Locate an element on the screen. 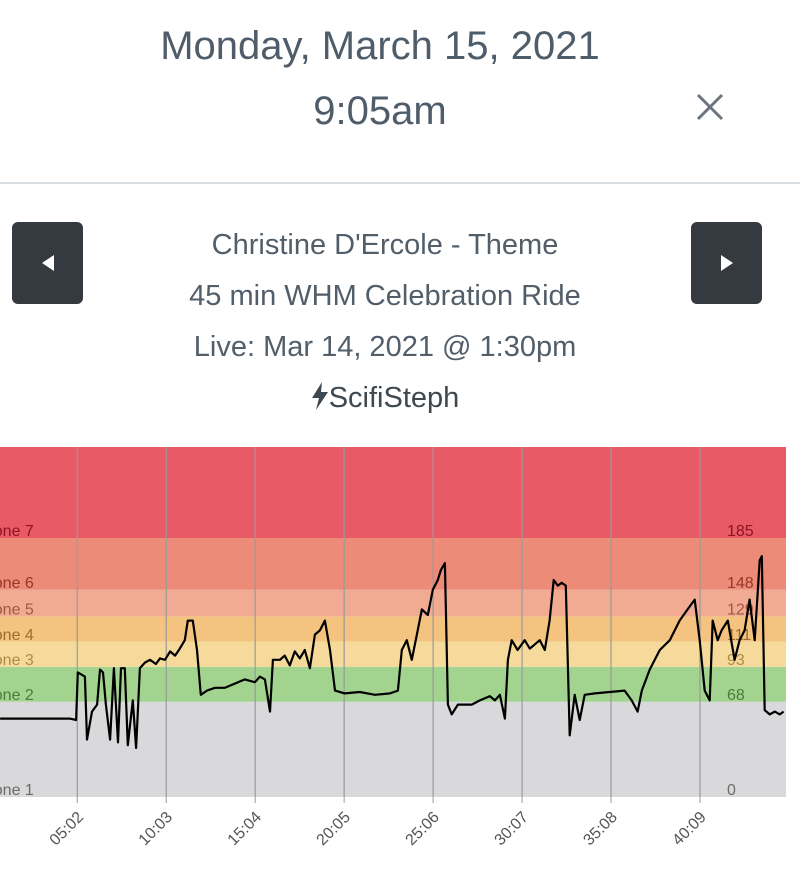  bolt-icon is located at coordinates (319, 396).